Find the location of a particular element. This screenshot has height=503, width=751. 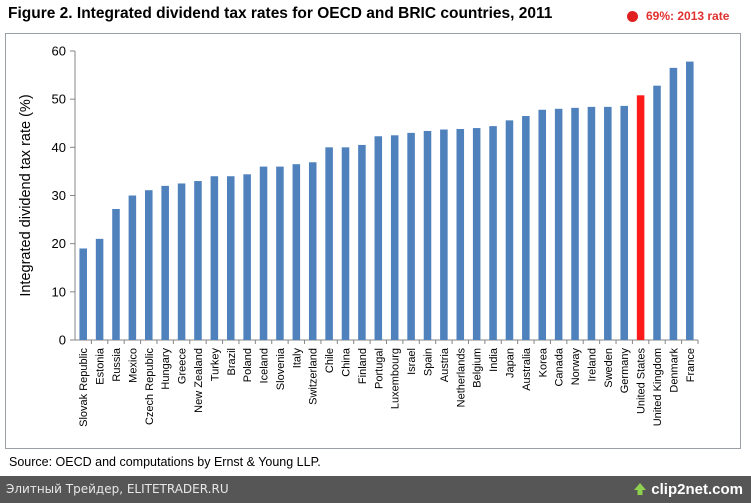

y-tick-label: 60 is located at coordinates (59, 51).